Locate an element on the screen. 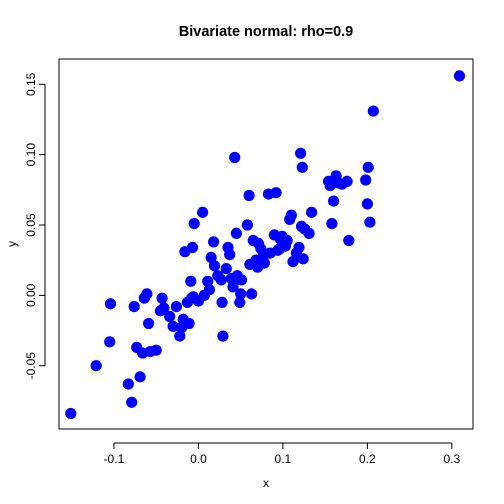 The image size is (504, 504). y-tick-label: 0.15 is located at coordinates (31, 84).